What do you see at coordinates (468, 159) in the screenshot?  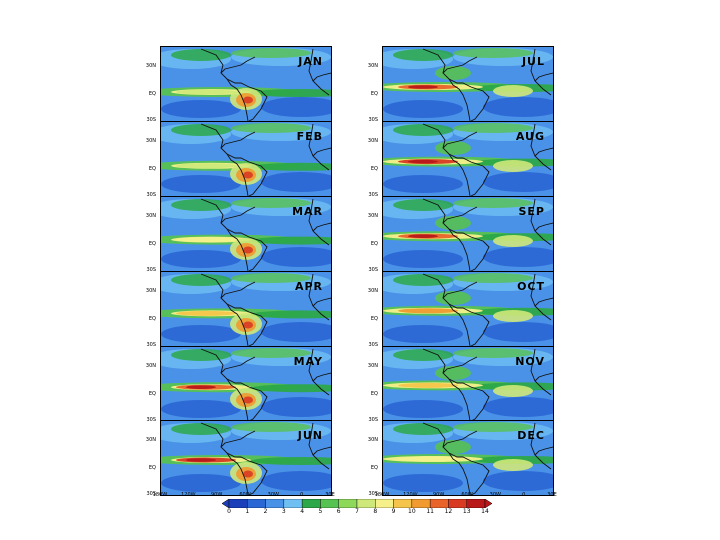 I see `map-panel-aug: AUG` at bounding box center [468, 159].